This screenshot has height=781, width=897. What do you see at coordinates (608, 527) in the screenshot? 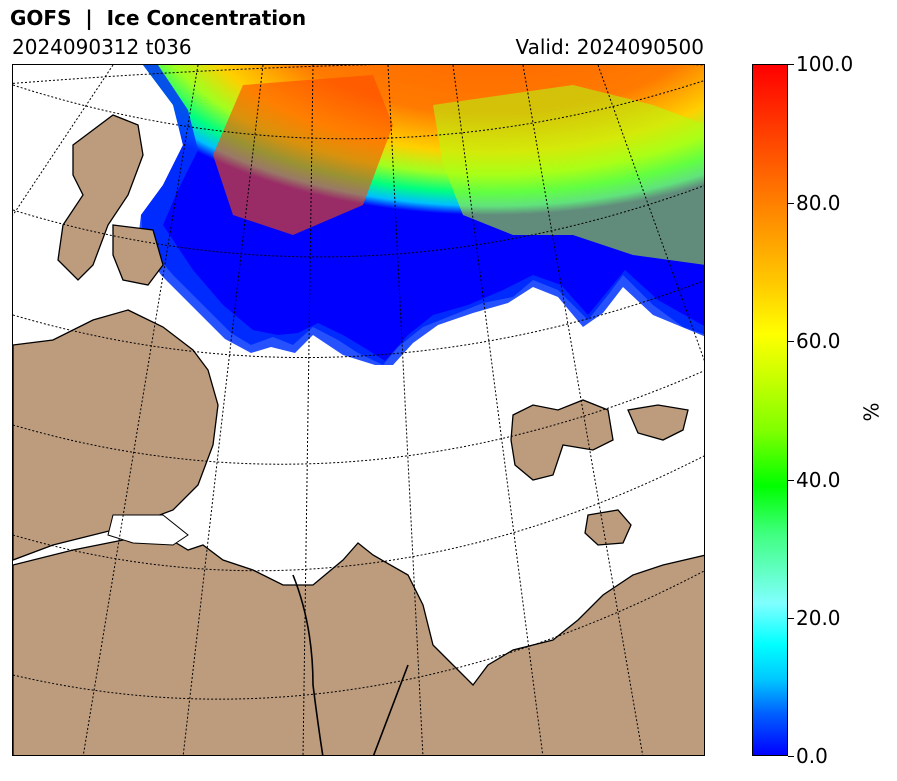
I see `land-severnaya` at bounding box center [608, 527].